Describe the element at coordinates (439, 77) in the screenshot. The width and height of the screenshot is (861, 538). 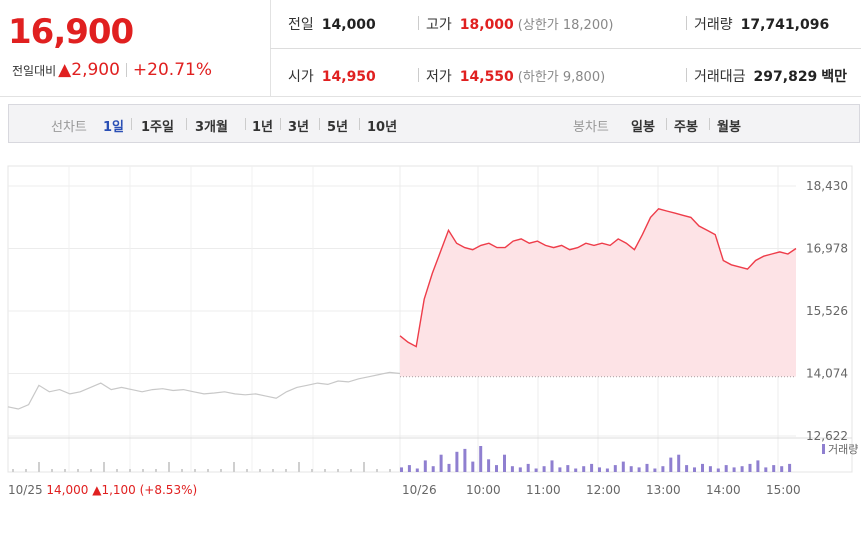
I see `low-label: 저가` at that location.